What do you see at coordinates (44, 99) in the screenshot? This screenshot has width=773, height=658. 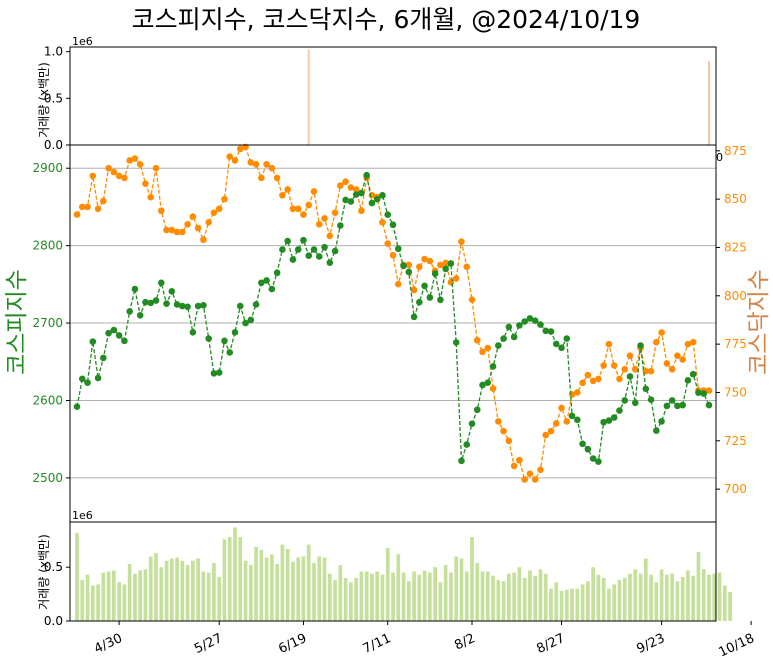 I see `top-volume-y-label: 거래량 (x백만)` at bounding box center [44, 99].